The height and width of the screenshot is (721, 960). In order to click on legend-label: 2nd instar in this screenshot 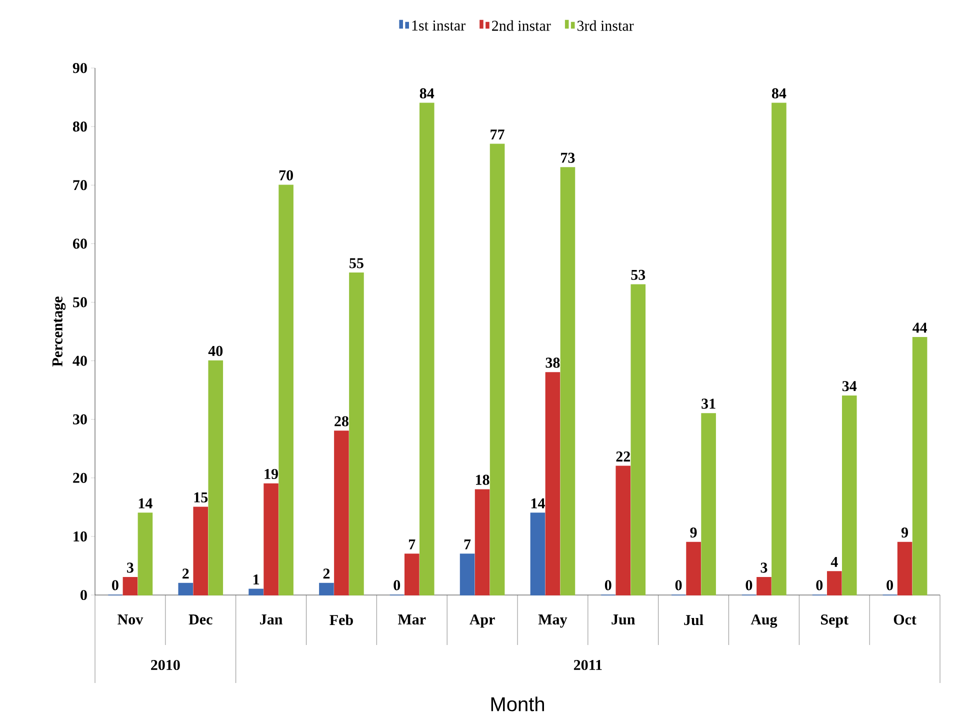, I will do `click(521, 25)`.